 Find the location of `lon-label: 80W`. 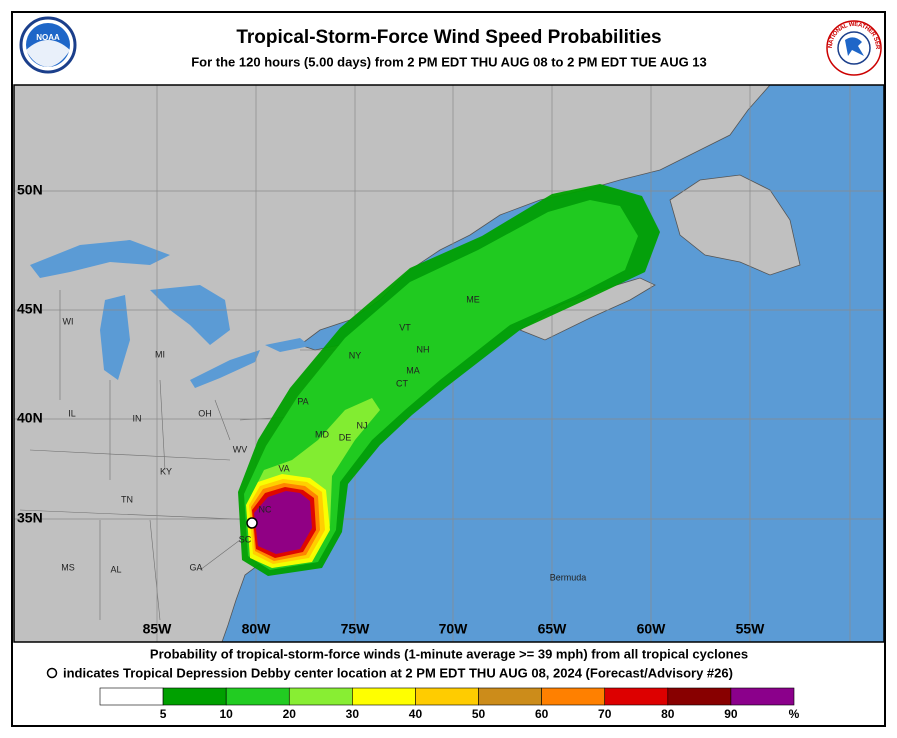

lon-label: 80W is located at coordinates (257, 629).